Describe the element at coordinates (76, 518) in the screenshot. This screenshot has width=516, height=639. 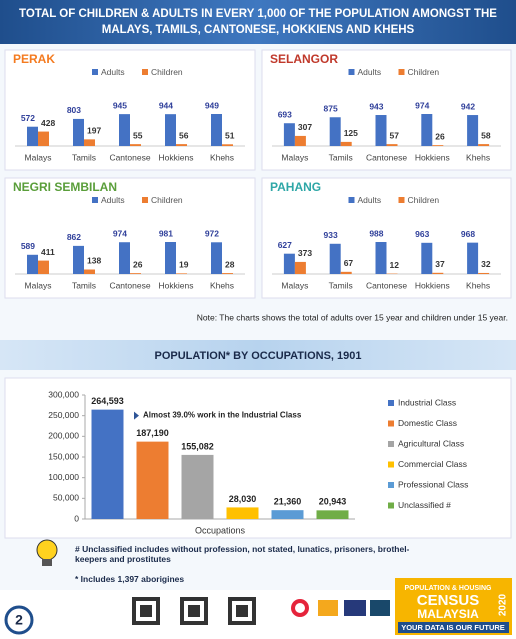
I see `y-tick-label: 0` at that location.